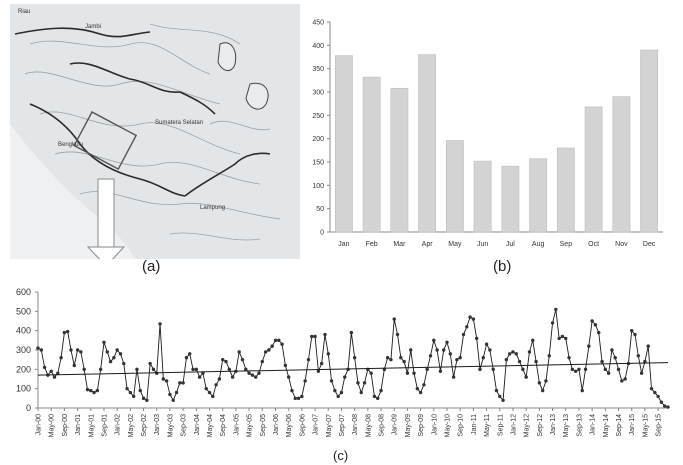  Describe the element at coordinates (540, 425) in the screenshot. I see `line-x-tick-label: Sep-12` at that location.